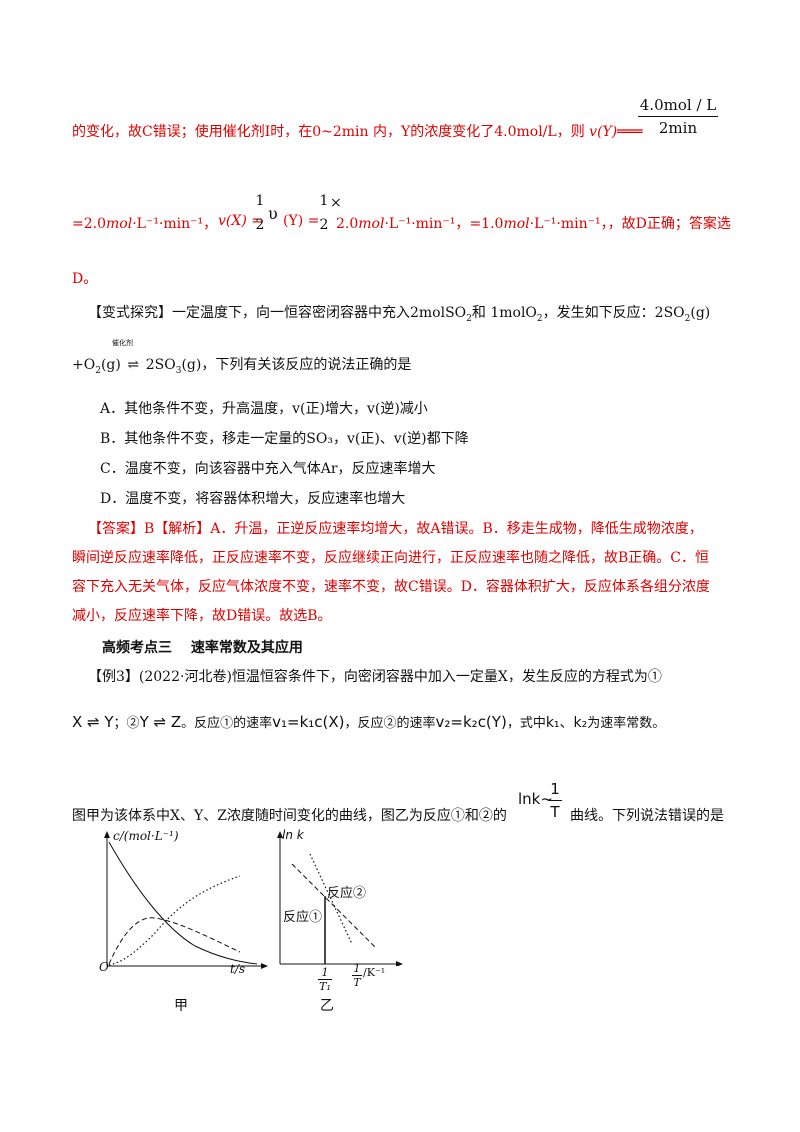  Describe the element at coordinates (296, 365) in the screenshot. I see `eq-tail: (g)，下列有关该反应的说法正确的是` at that location.